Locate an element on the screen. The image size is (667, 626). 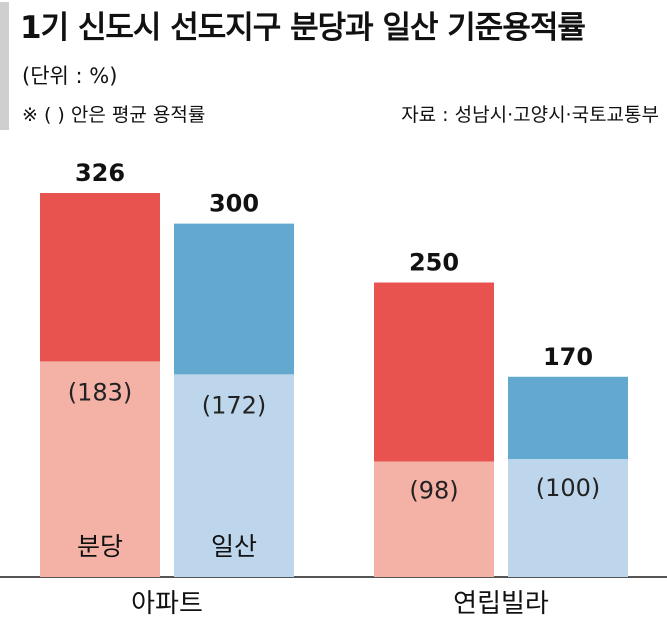
average-label: (172) is located at coordinates (234, 405).